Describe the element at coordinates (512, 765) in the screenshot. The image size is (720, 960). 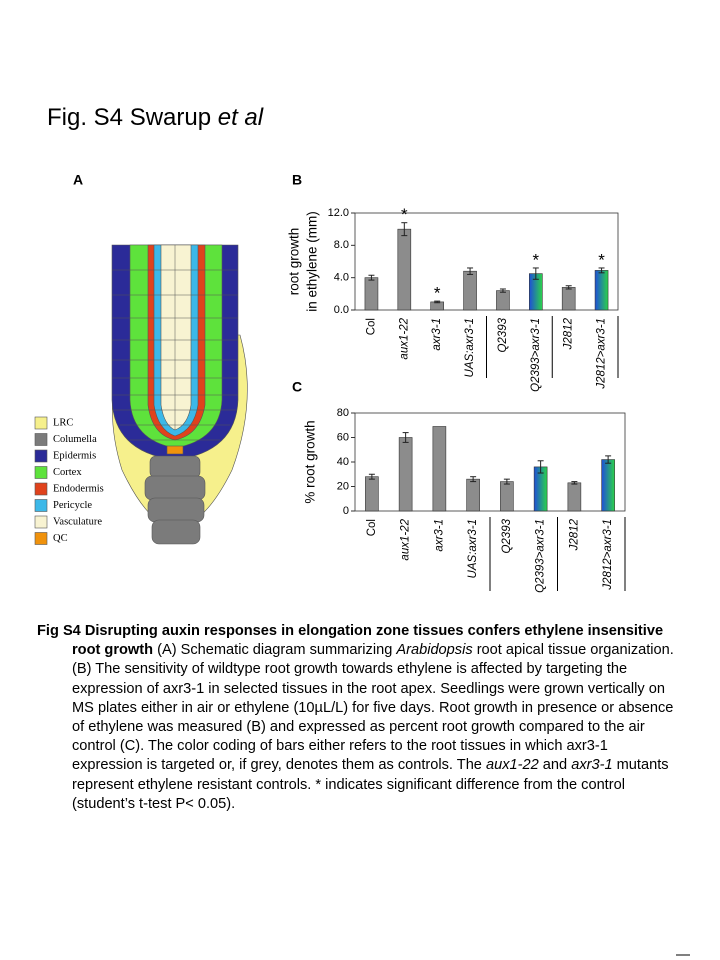
I see `caption-run: aux1-22` at that location.